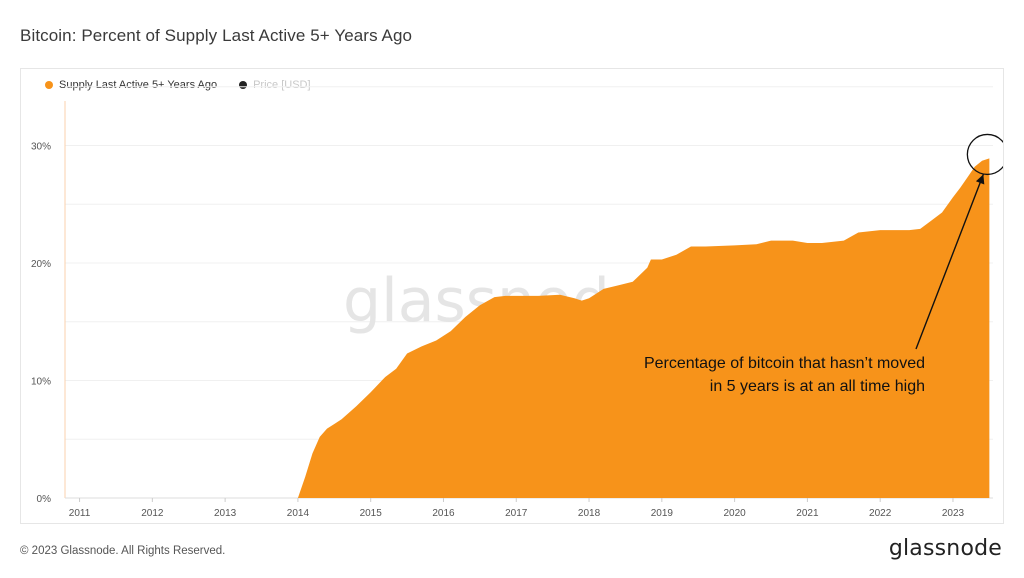 The image size is (1024, 578). Describe the element at coordinates (880, 513) in the screenshot. I see `x-tick-label: 2022` at that location.